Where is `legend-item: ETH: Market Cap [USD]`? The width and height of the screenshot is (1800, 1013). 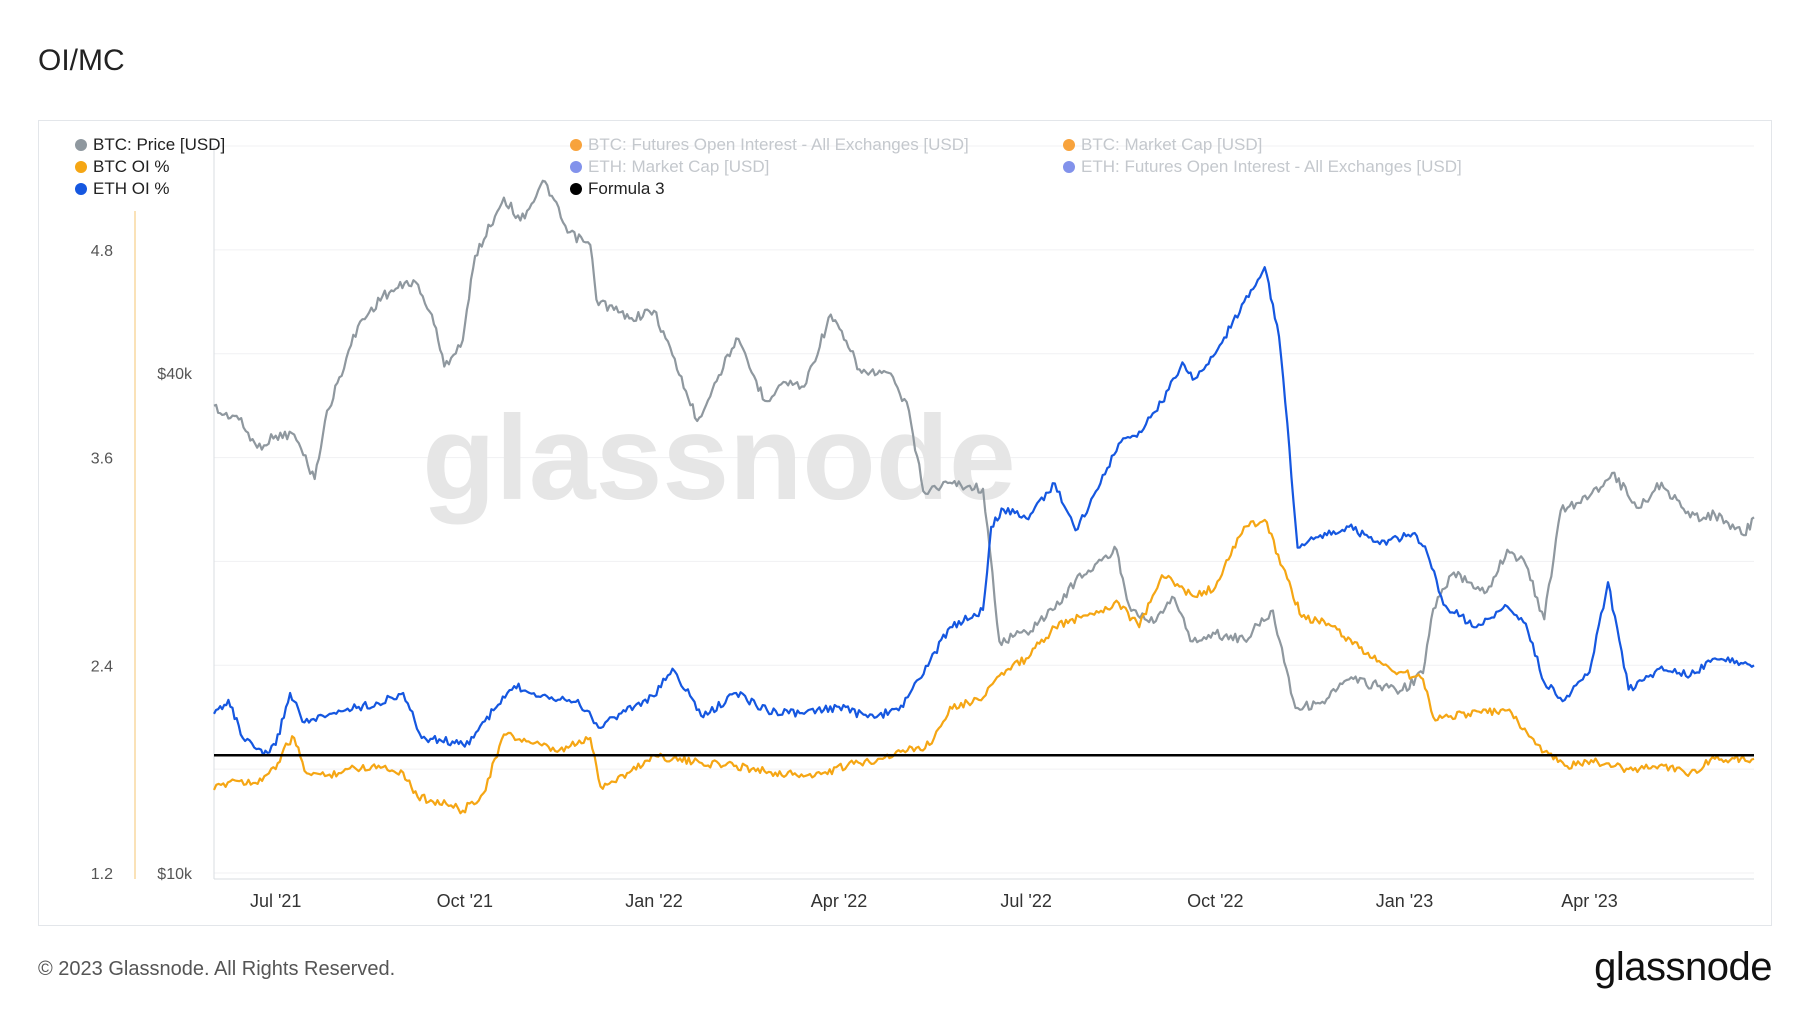
legend-item: ETH: Market Cap [USD] is located at coordinates (669, 166).